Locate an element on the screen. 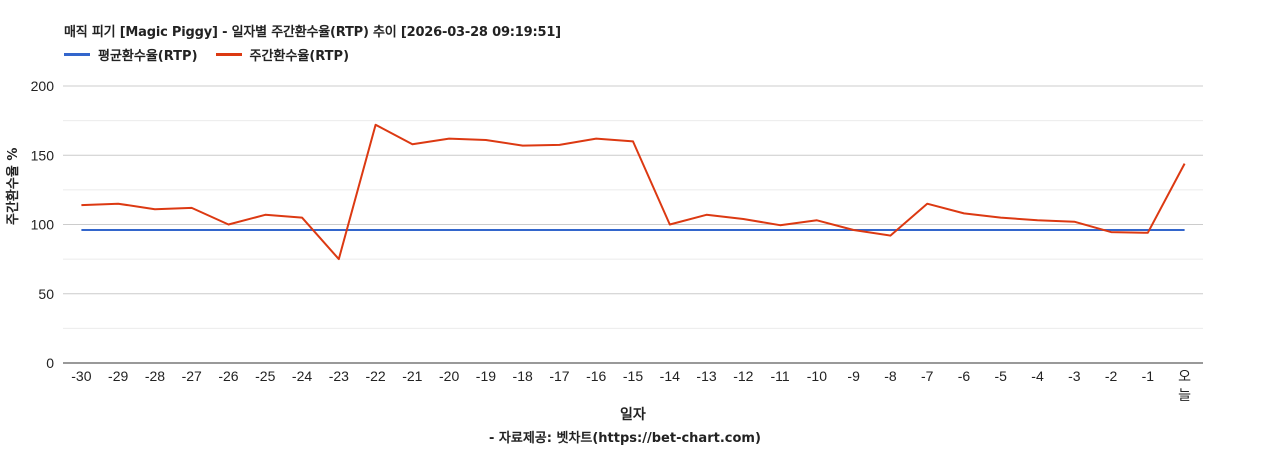  x-tick-label: -6 is located at coordinates (964, 376).